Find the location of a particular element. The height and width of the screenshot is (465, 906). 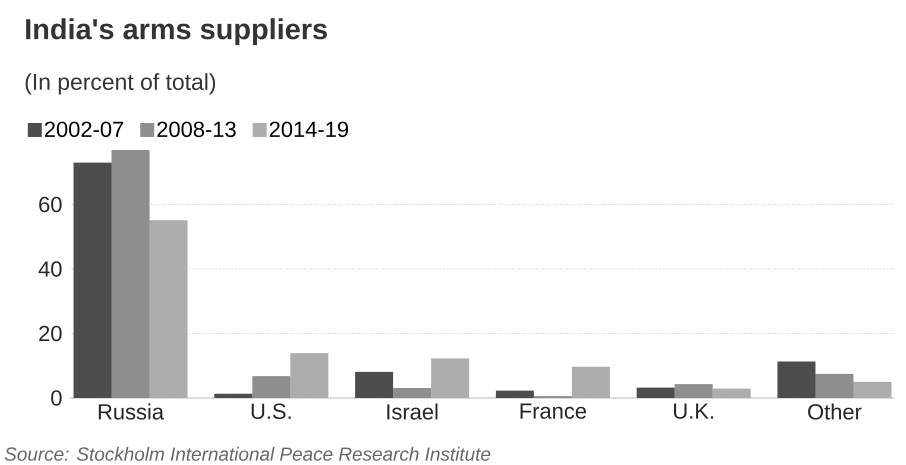

legend-label: 2002-07 is located at coordinates (84, 130).